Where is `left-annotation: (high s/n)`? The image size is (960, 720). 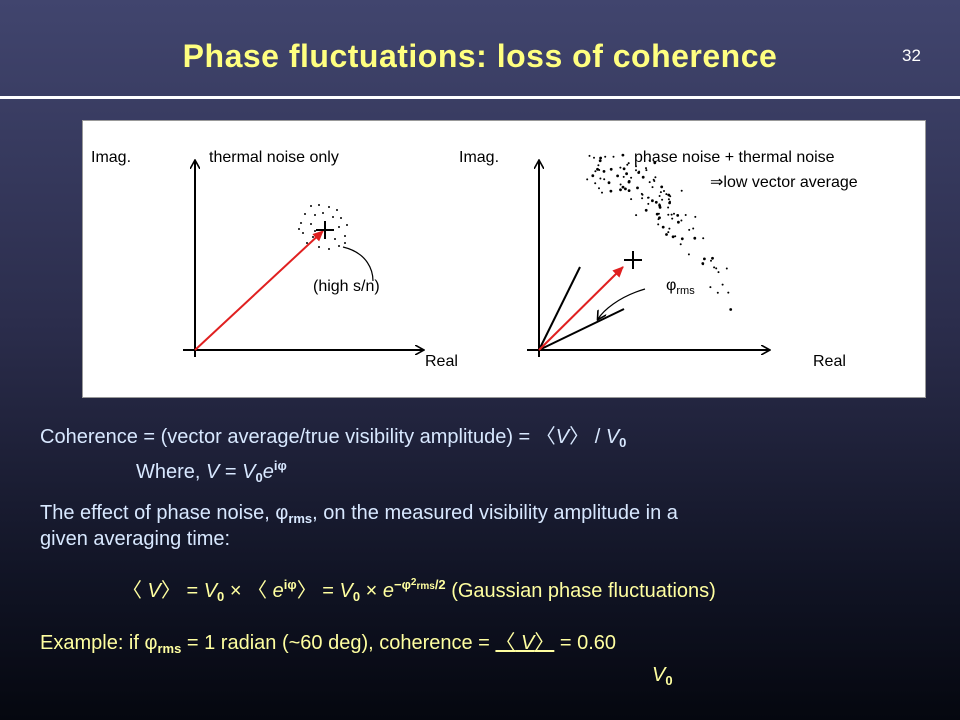 left-annotation: (high s/n) is located at coordinates (346, 286).